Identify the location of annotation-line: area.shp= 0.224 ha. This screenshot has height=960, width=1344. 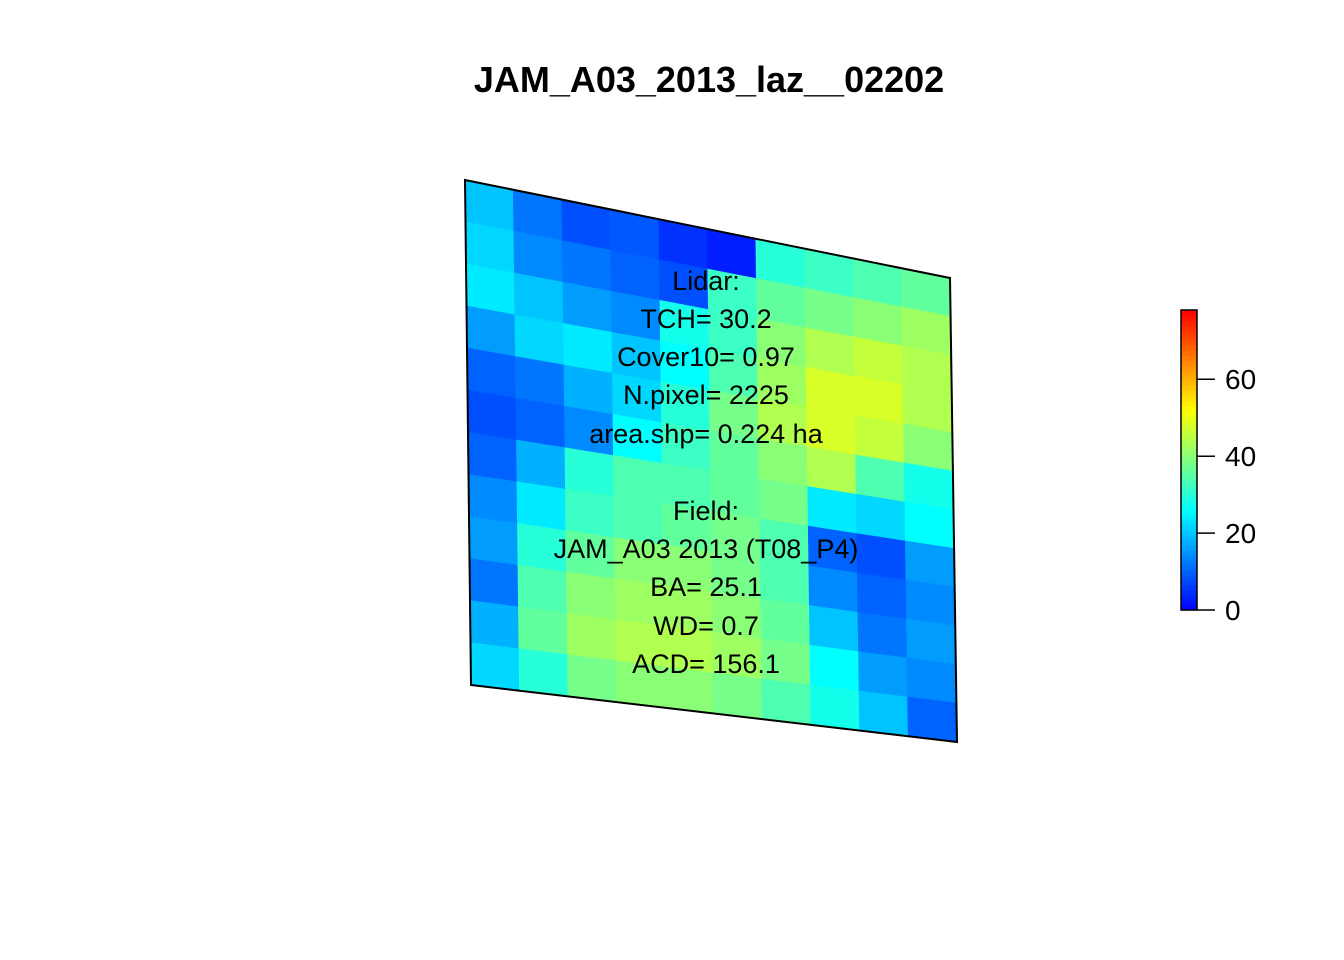
(706, 434).